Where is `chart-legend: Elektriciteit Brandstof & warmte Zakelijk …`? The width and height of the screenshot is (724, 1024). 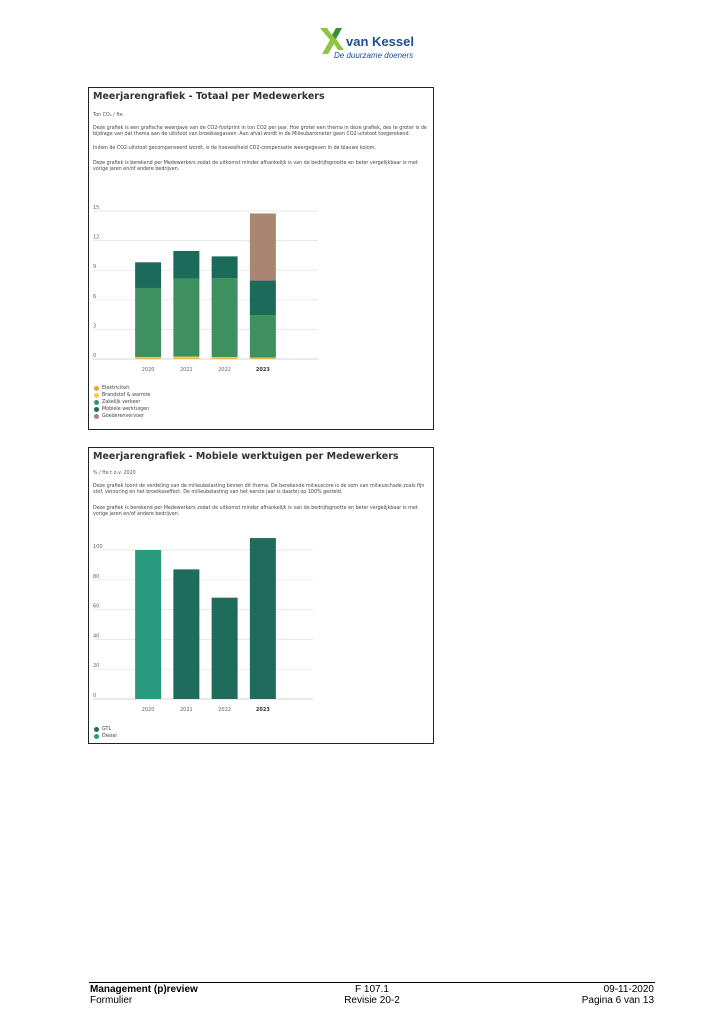 chart-legend: Elektriciteit Brandstof & warmte Zakelijk … is located at coordinates (122, 402).